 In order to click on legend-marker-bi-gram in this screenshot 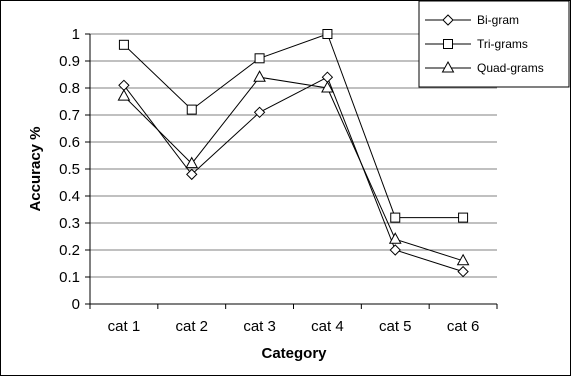, I will do `click(448, 20)`.